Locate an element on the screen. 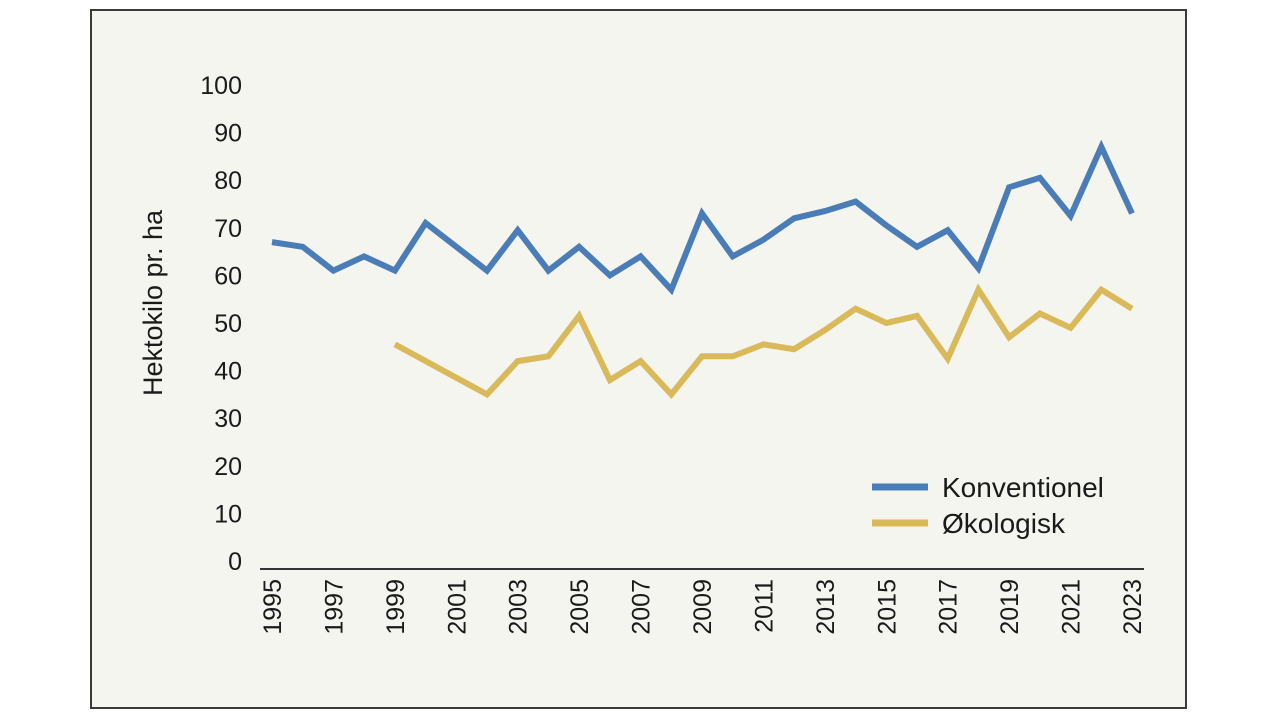 Image resolution: width=1280 pixels, height=720 pixels. x-tick-label: 2003 is located at coordinates (519, 607).